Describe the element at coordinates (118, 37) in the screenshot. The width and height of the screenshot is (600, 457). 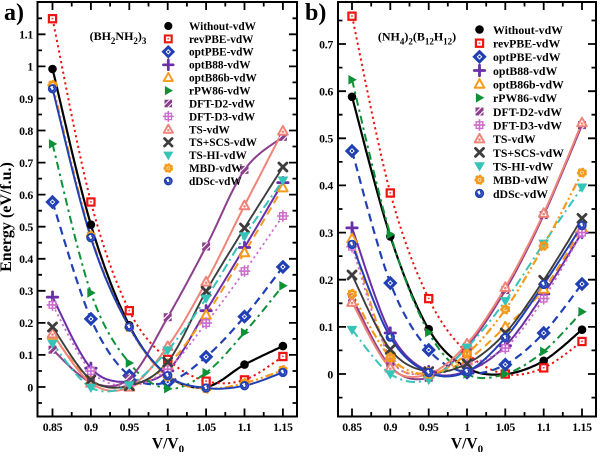
I see `svg-text: (BH2NH2)3` at that location.